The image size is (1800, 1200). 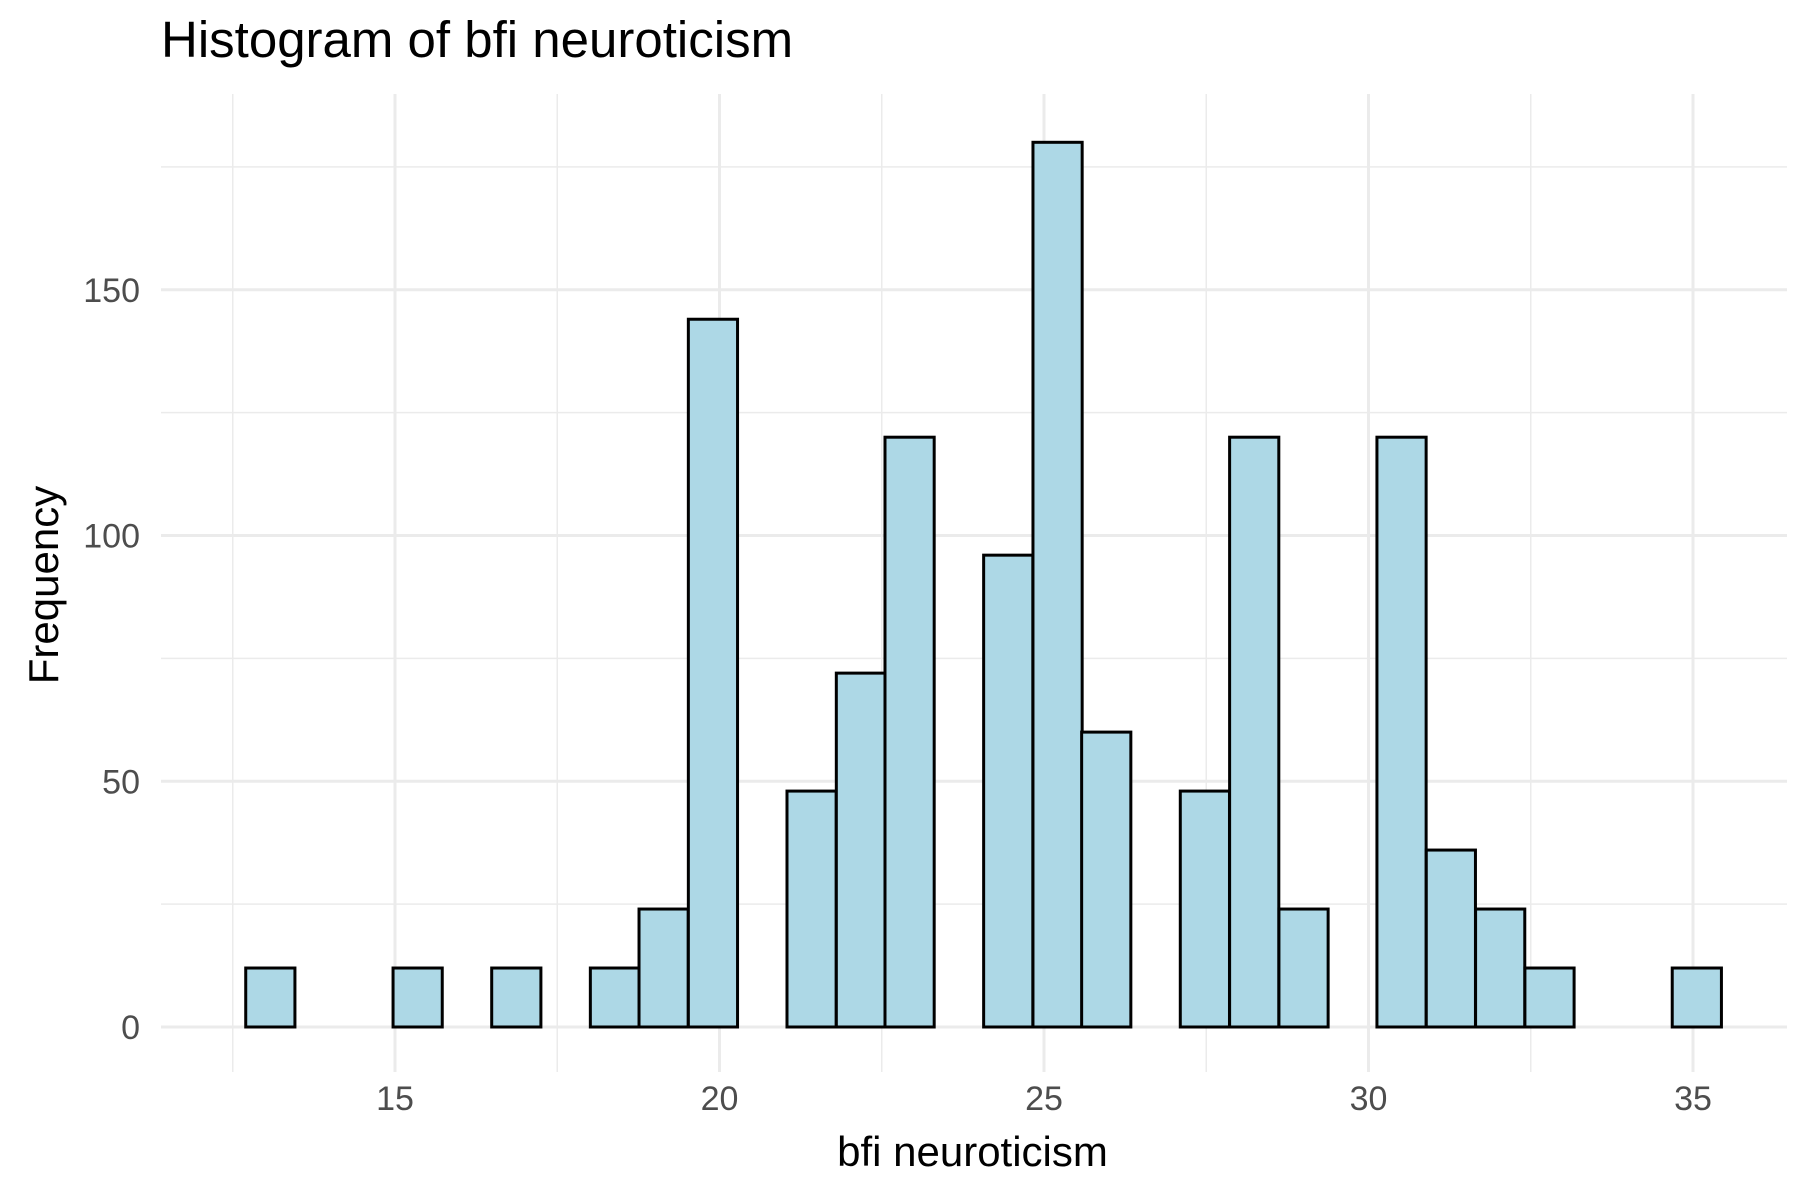 I want to click on x-tick-label: 15, so click(x=395, y=1099).